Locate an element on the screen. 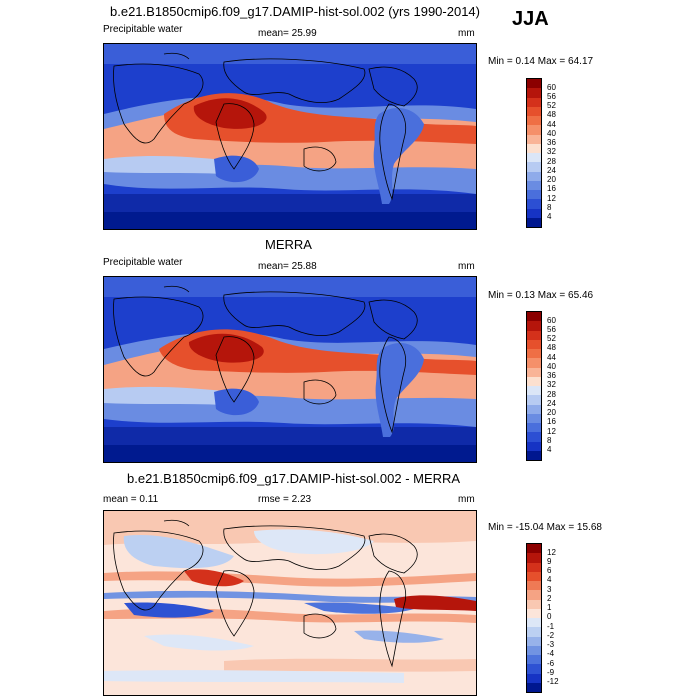  minmax-label: Min = -15.04 Max = 15.68 is located at coordinates (545, 527).